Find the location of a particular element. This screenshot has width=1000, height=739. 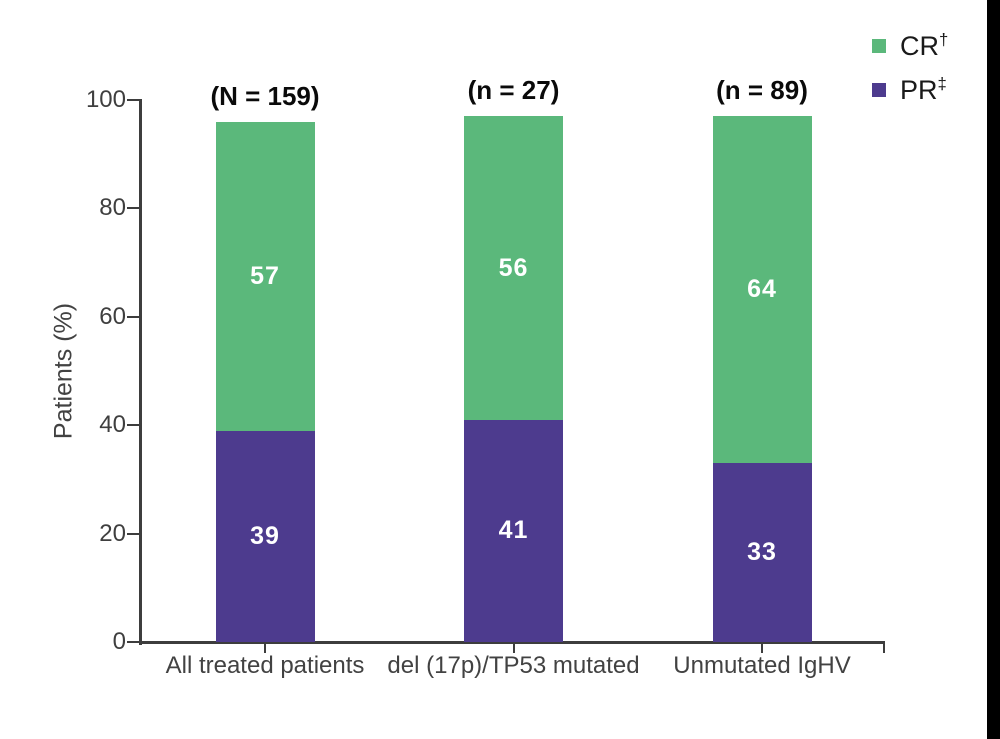

legend-label: PR‡ is located at coordinates (923, 89).